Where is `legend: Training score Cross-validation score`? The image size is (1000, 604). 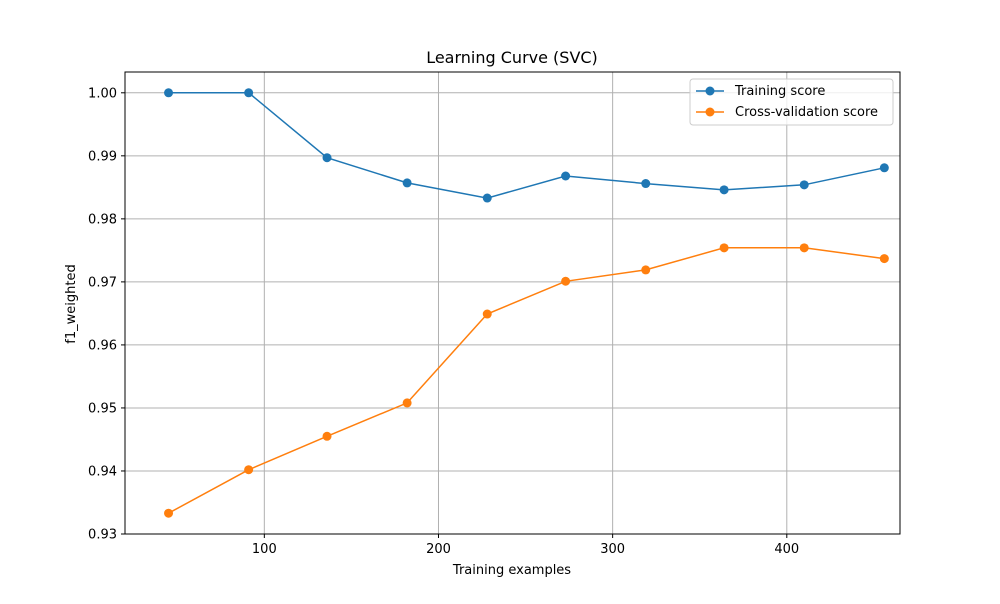 legend: Training score Cross-validation score is located at coordinates (791, 102).